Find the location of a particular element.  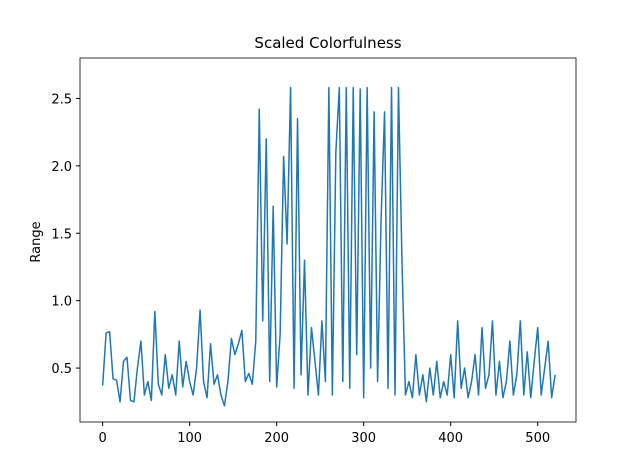

y-tick-label: 2.0 is located at coordinates (61, 167).